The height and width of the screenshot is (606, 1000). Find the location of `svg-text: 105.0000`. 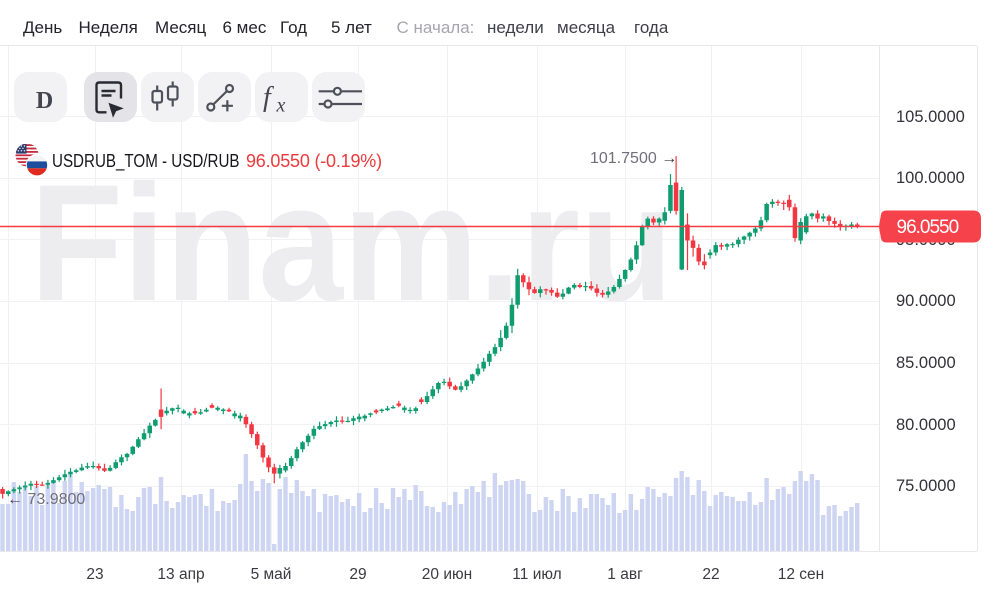

svg-text: 105.0000 is located at coordinates (930, 117).